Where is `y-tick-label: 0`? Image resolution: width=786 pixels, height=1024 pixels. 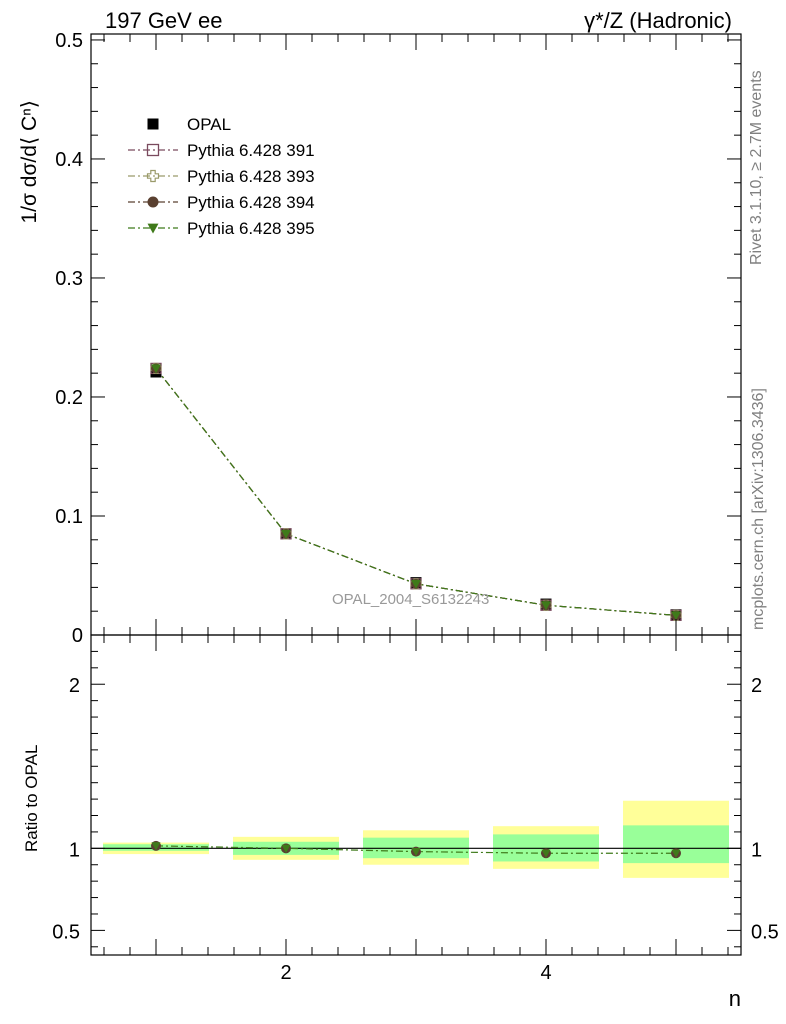 y-tick-label: 0 is located at coordinates (77, 636).